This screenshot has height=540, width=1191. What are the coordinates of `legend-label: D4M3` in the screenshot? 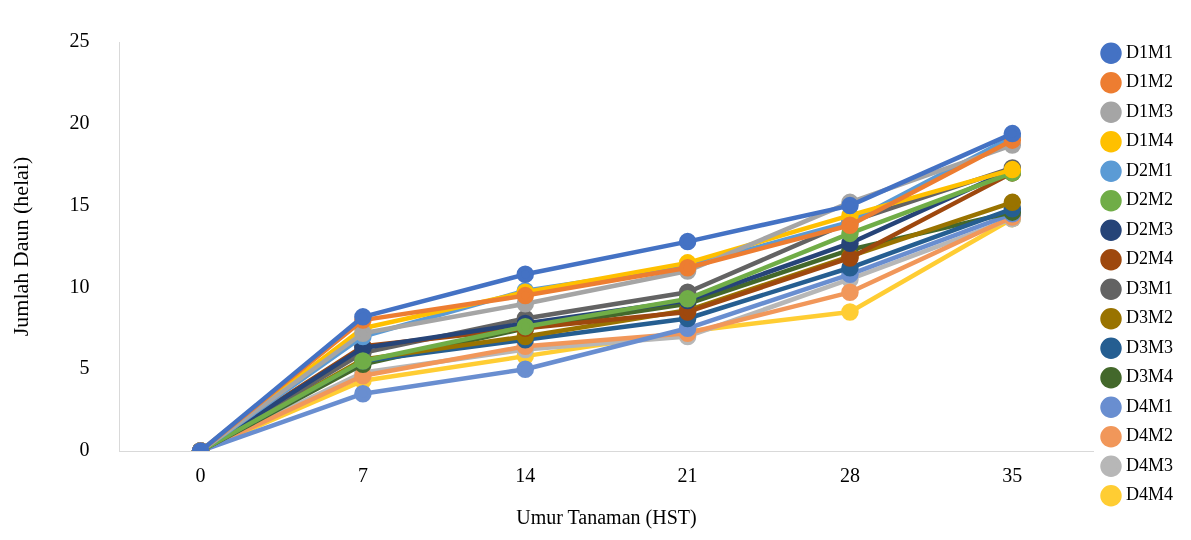 It's located at (1150, 464).